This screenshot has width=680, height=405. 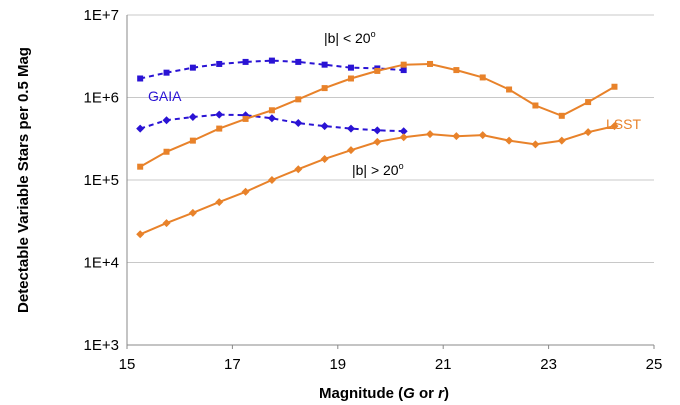 What do you see at coordinates (232, 364) in the screenshot?
I see `x-tick-label: 17` at bounding box center [232, 364].